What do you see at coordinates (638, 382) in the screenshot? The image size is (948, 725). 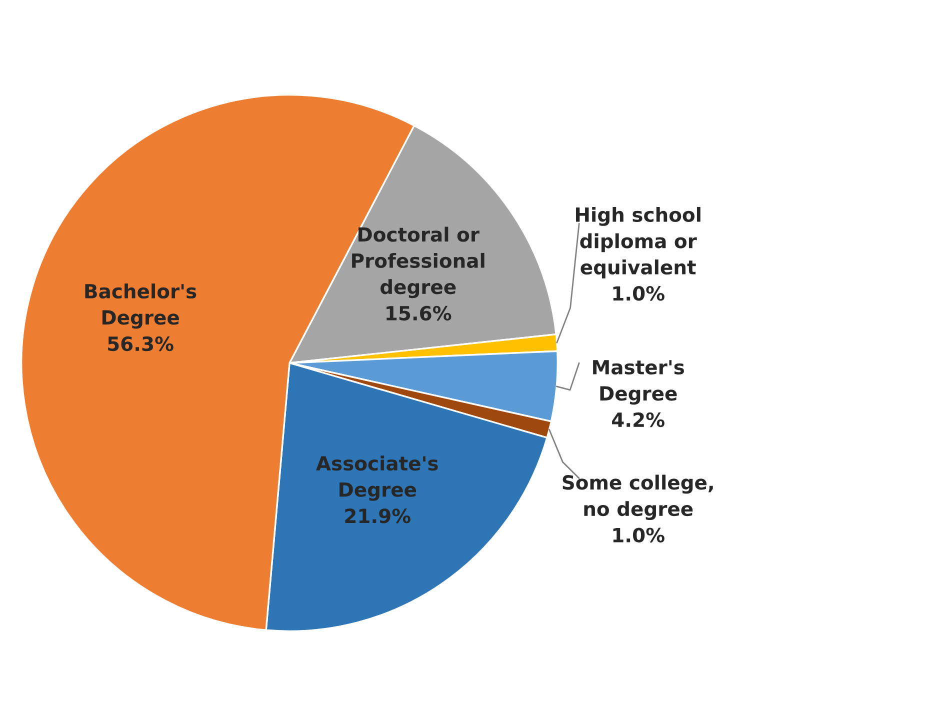 I see `slice-label: Master's Degree` at bounding box center [638, 382].